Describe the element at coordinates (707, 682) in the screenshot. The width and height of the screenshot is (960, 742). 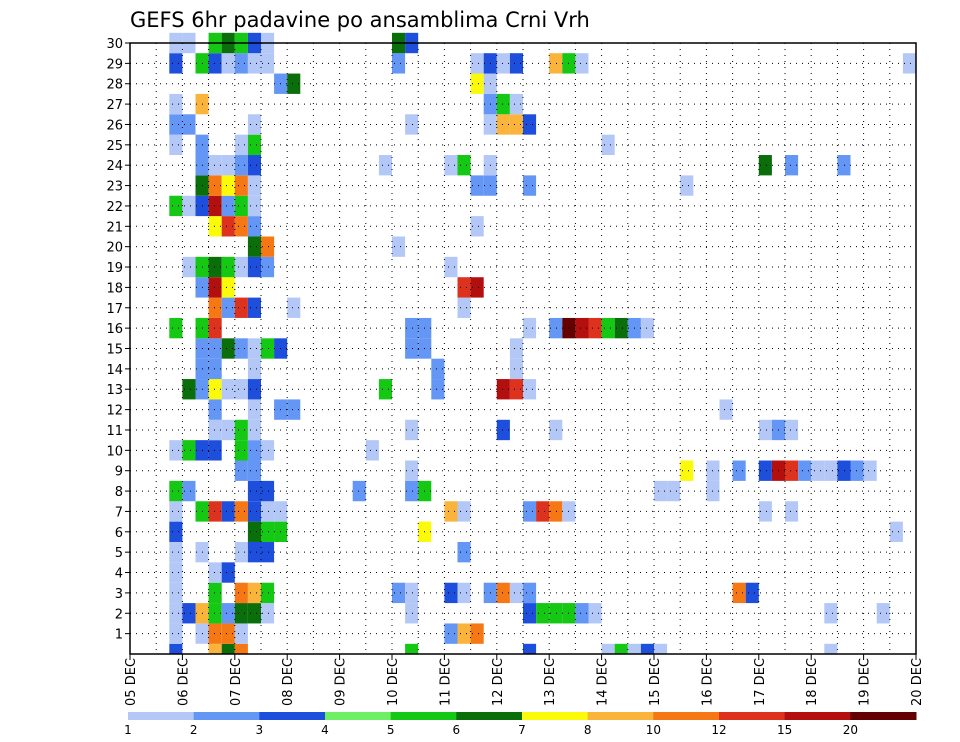
I see `x-tick-label: 16 DEC` at that location.